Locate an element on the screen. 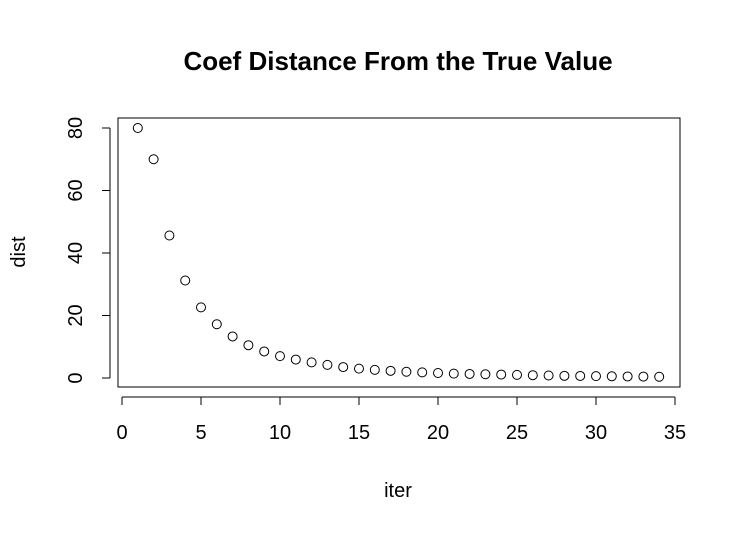 The image size is (741, 534). x-tick-label: 30 is located at coordinates (596, 433).